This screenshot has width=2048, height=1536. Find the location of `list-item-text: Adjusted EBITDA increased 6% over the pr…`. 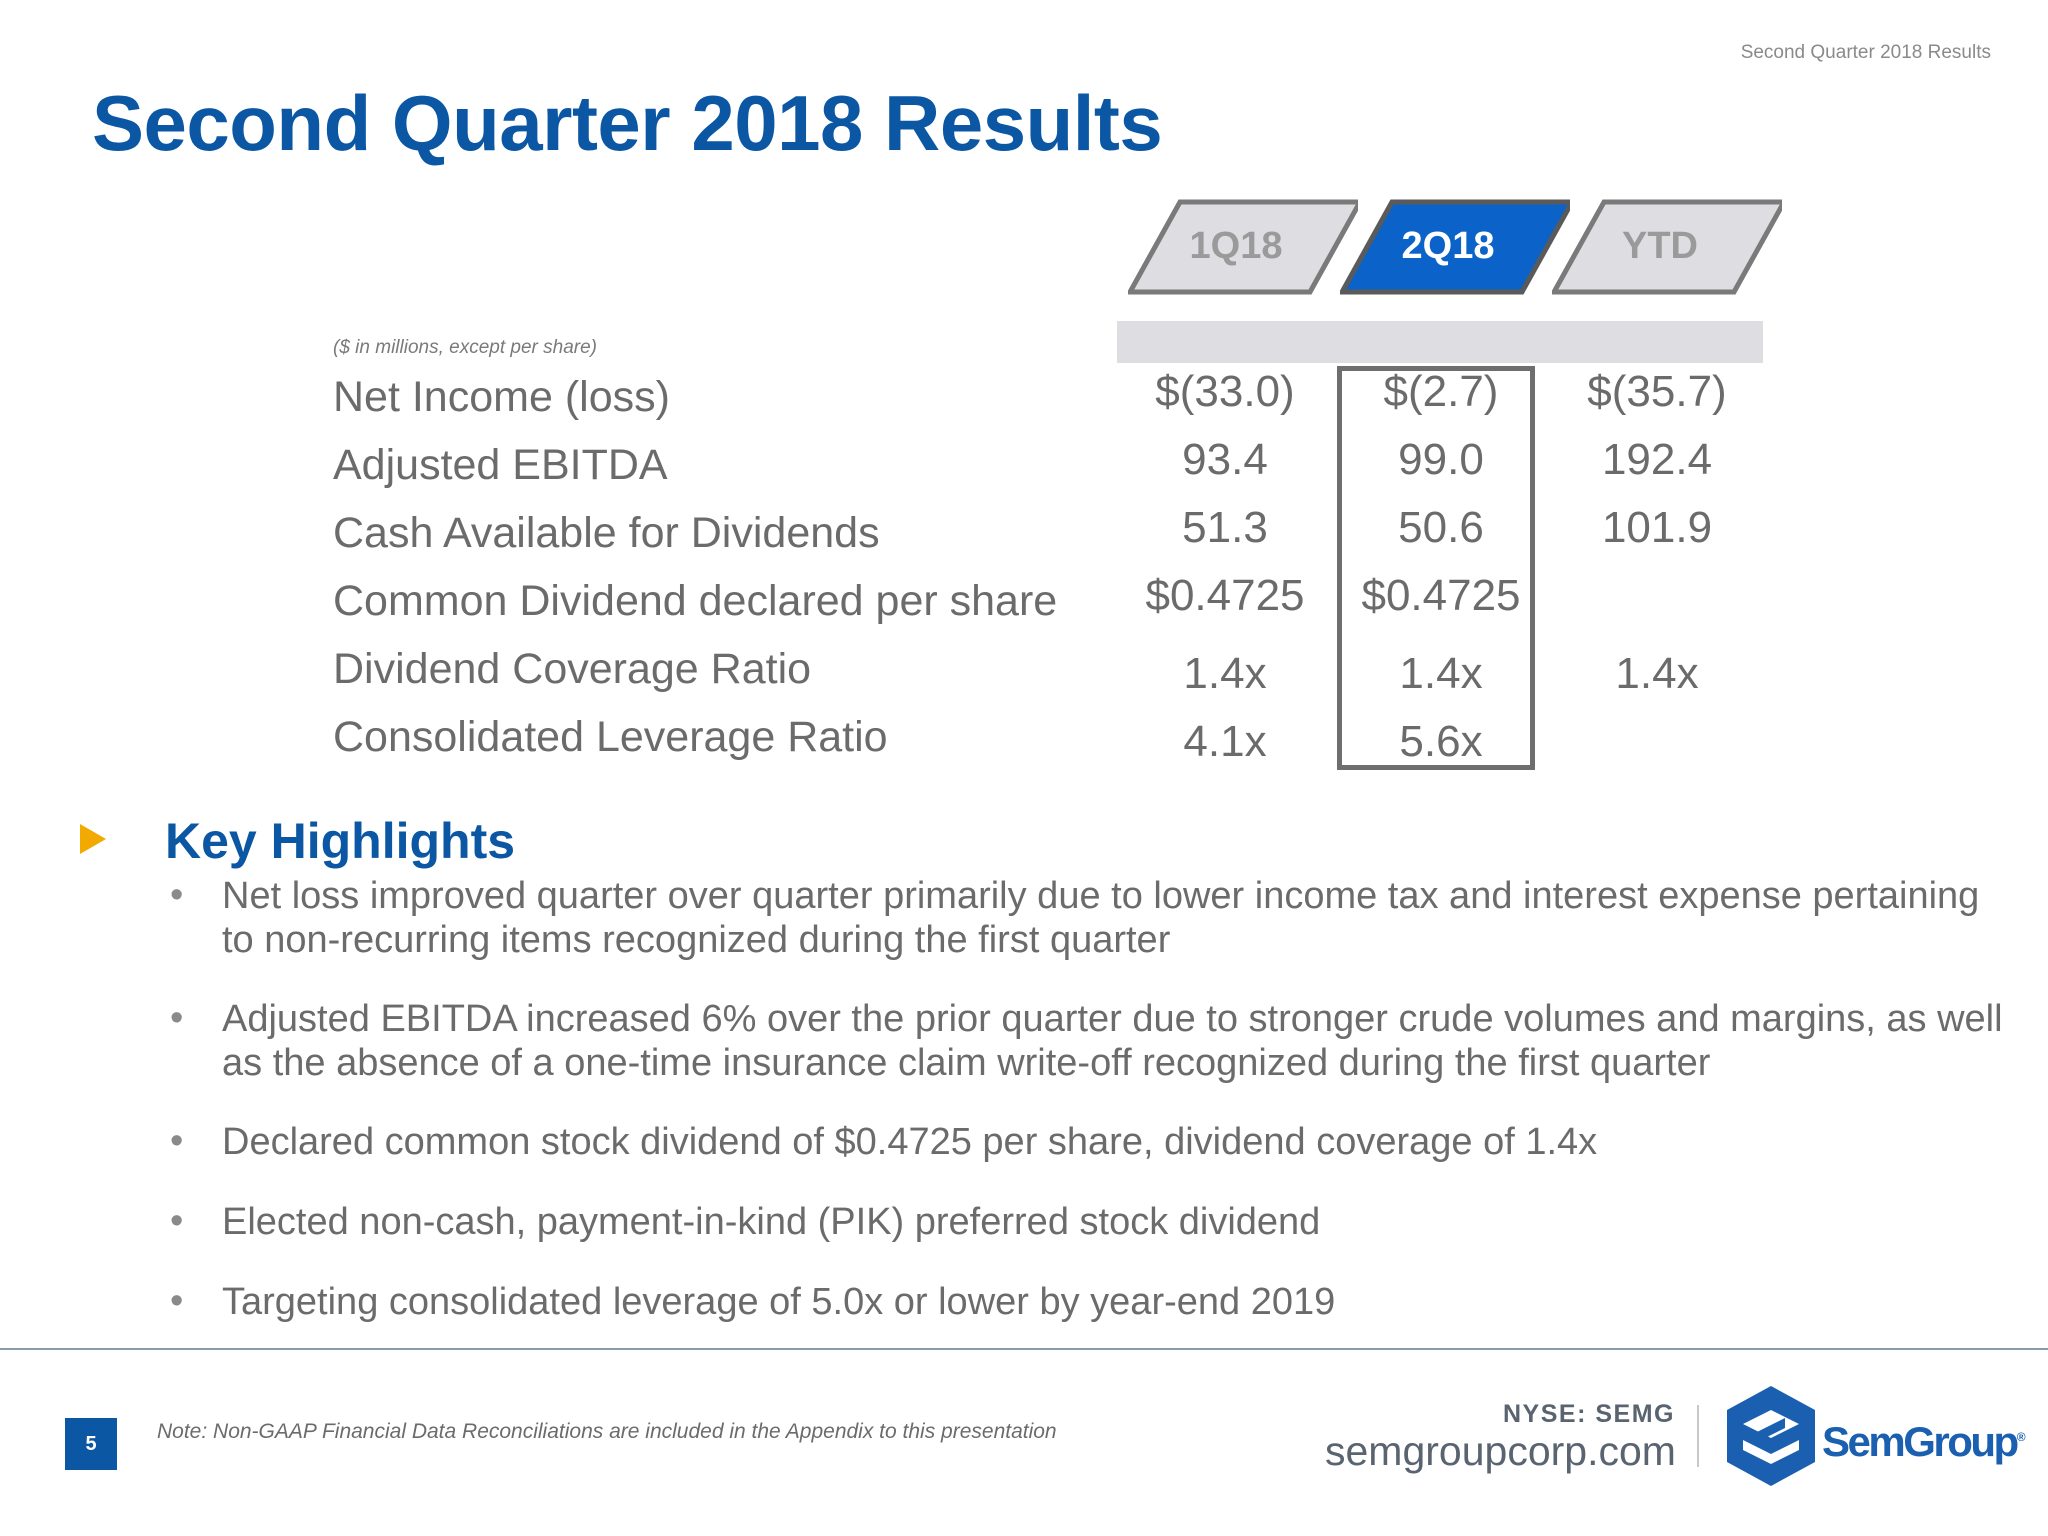

list-item-text: Adjusted EBITDA increased 6% over the pr… is located at coordinates (1112, 1041).